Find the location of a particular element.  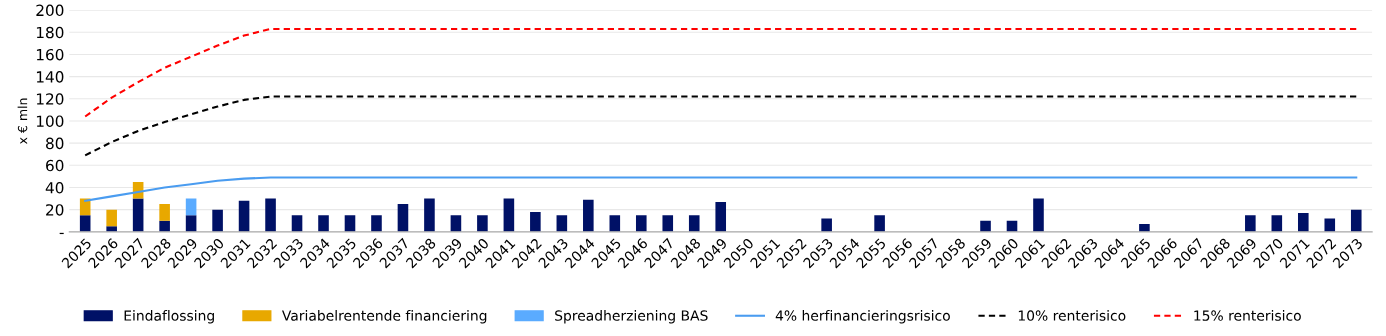

y-tick-label: 200 is located at coordinates (50, 10).